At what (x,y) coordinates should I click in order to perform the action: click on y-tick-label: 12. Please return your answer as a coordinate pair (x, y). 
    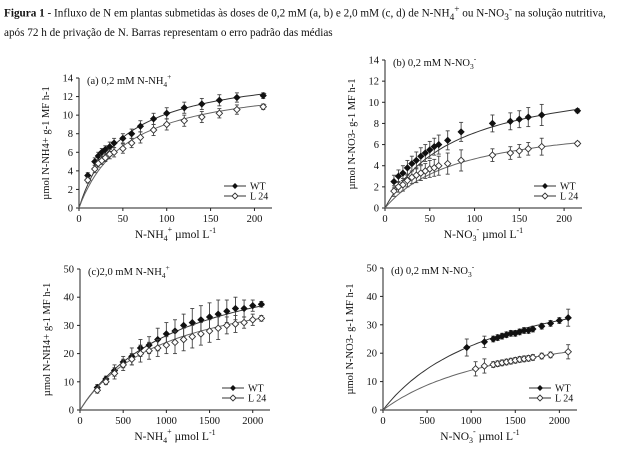
    Looking at the image, I should click on (68, 97).